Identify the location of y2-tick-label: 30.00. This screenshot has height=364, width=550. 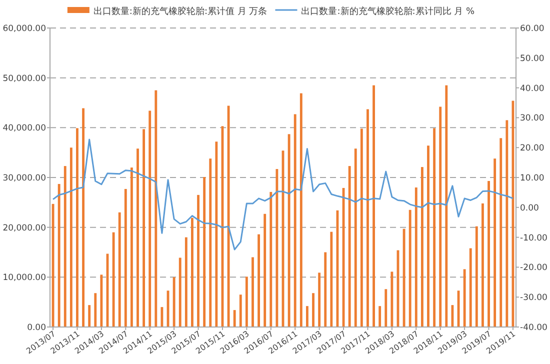
(532, 119).